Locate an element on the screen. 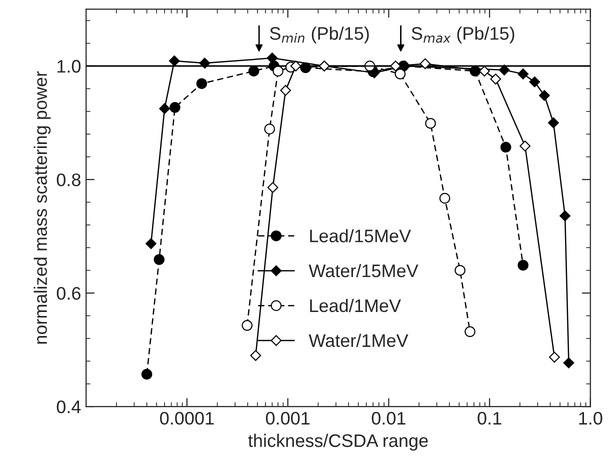 The width and height of the screenshot is (615, 462). x-tick-label: 0.0001 is located at coordinates (187, 418).